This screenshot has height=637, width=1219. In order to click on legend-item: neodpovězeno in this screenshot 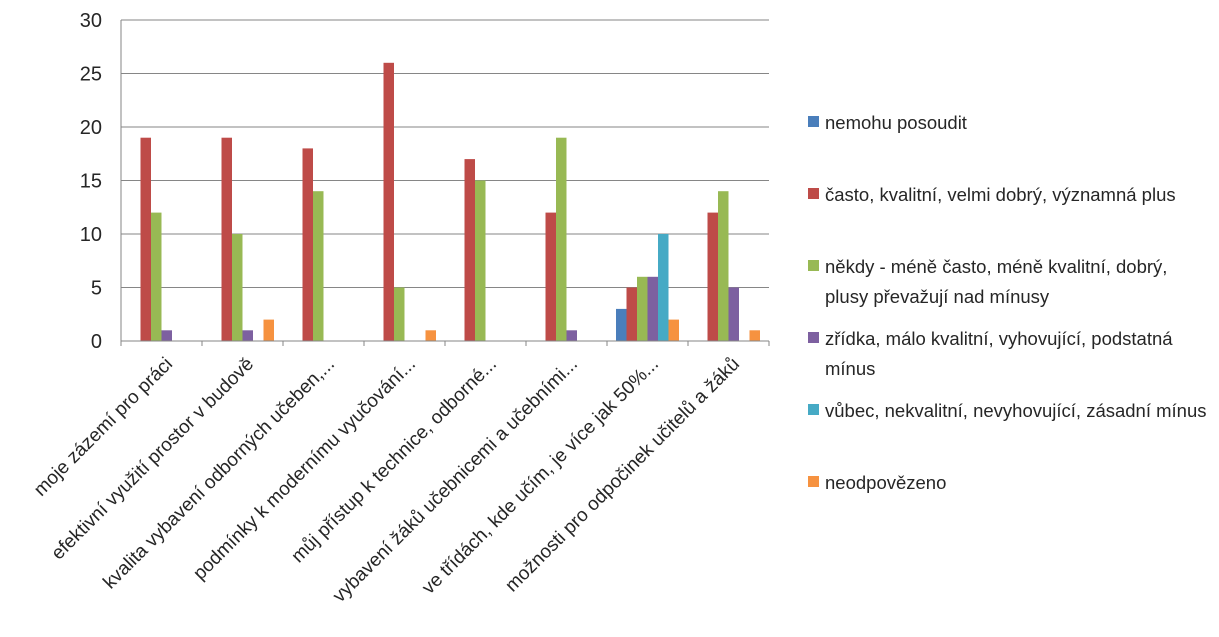, I will do `click(1010, 483)`.